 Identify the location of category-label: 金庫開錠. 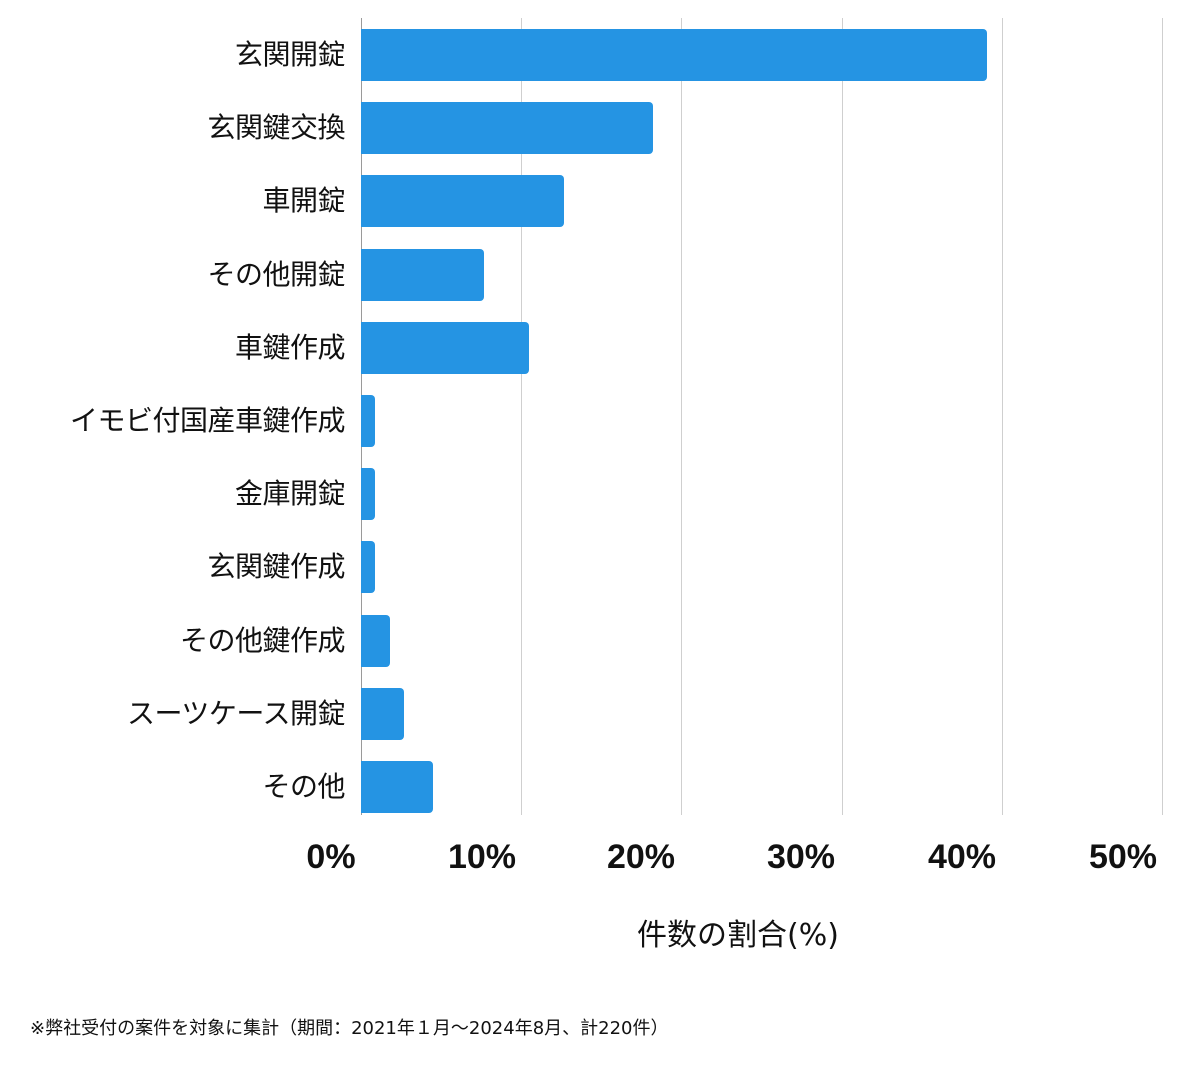
(290, 494).